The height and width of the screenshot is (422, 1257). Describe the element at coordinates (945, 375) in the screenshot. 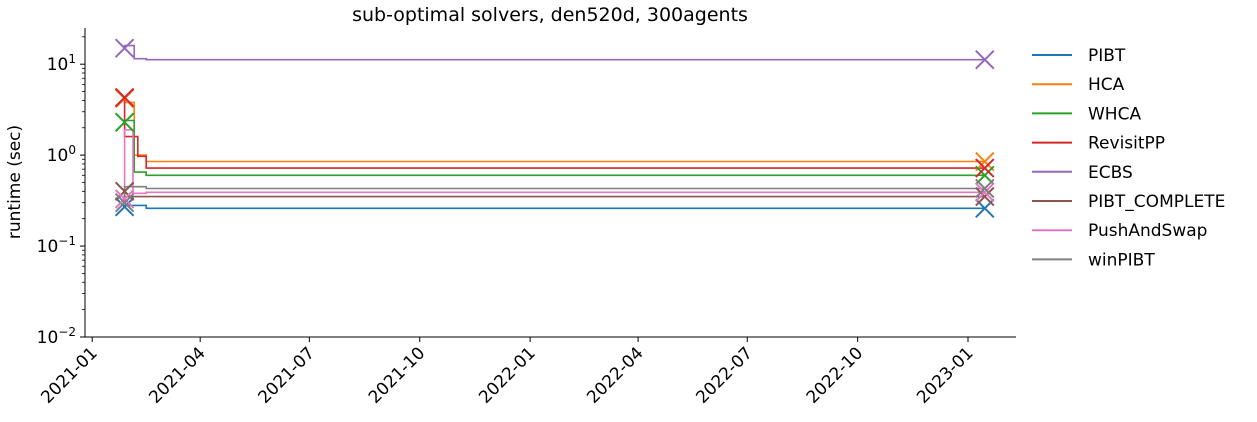

I see `x-tick-label: 2023-01` at that location.